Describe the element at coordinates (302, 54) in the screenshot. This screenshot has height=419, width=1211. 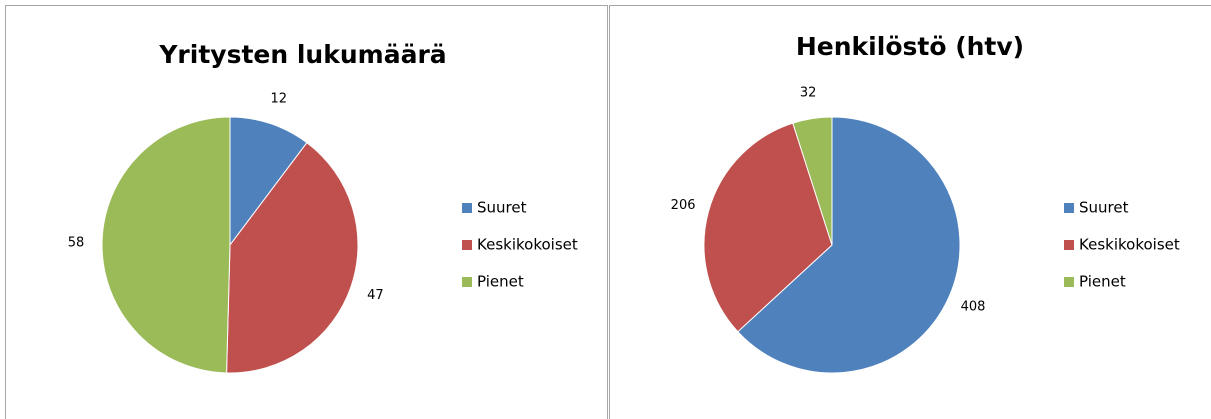
I see `chart-title: Yritysten lukumäärä` at that location.